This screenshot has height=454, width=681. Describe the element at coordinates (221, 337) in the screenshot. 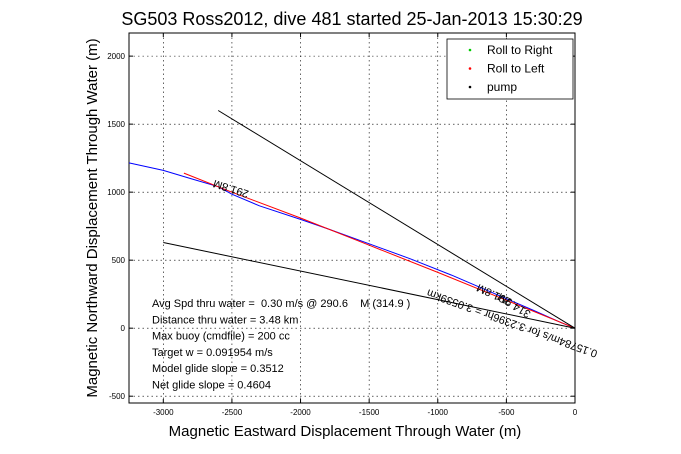

I see `stat-line: Max buoy (cmdfile) = 200 cc` at that location.